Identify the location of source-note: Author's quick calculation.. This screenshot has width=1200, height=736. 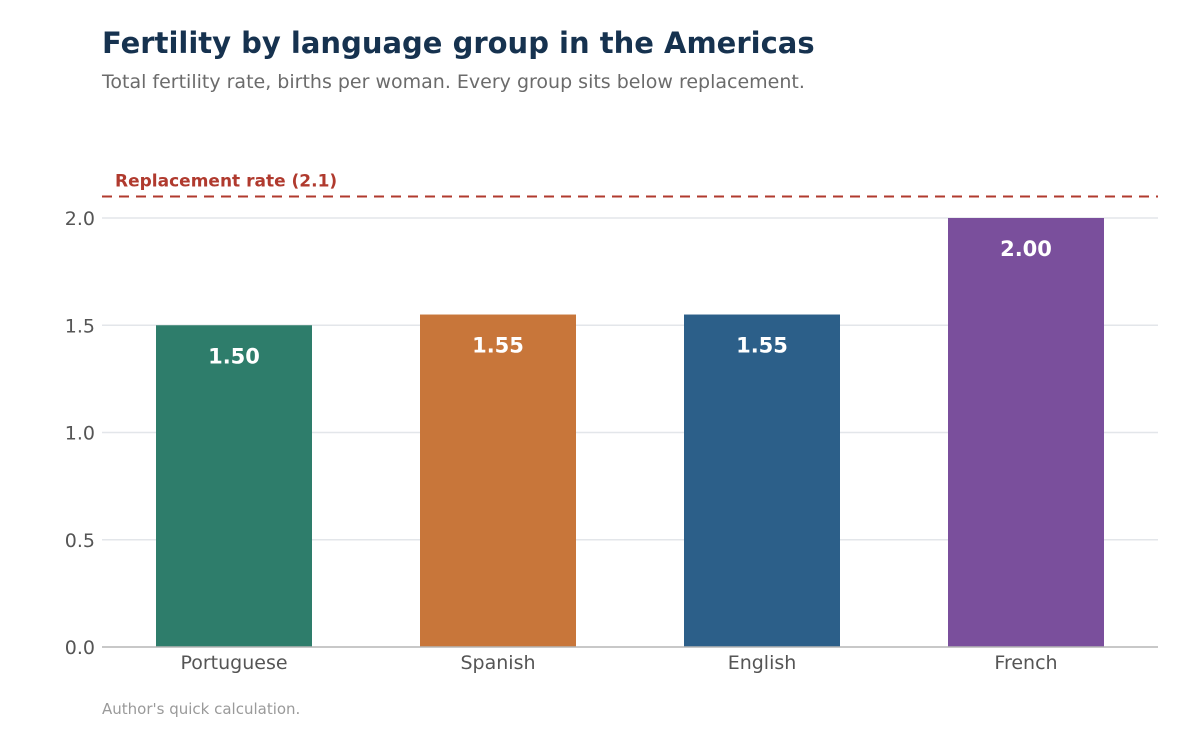
(201, 709).